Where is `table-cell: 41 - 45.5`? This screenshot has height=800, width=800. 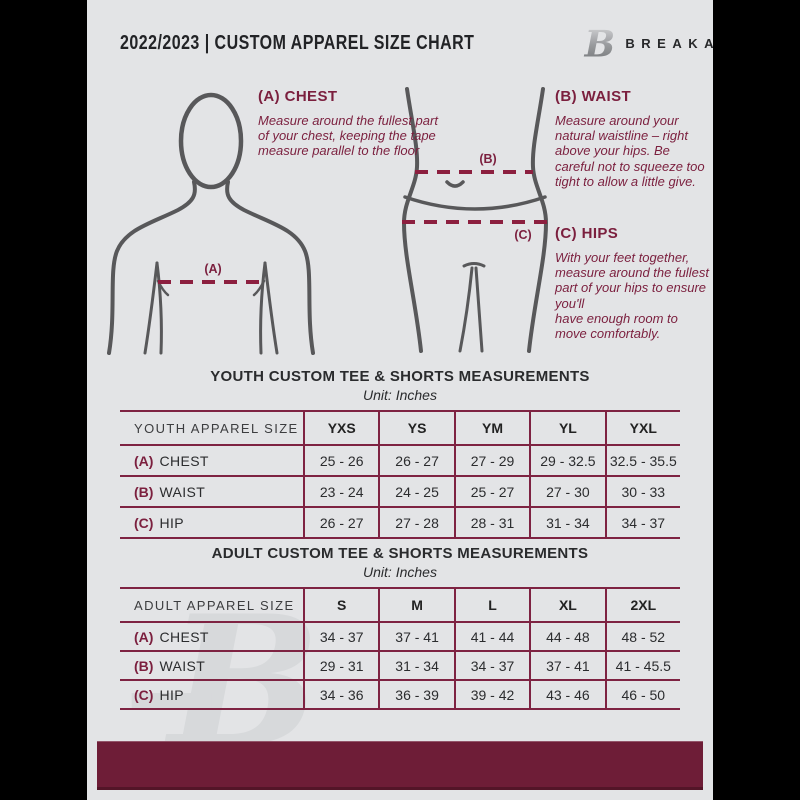
table-cell: 41 - 45.5 is located at coordinates (642, 665).